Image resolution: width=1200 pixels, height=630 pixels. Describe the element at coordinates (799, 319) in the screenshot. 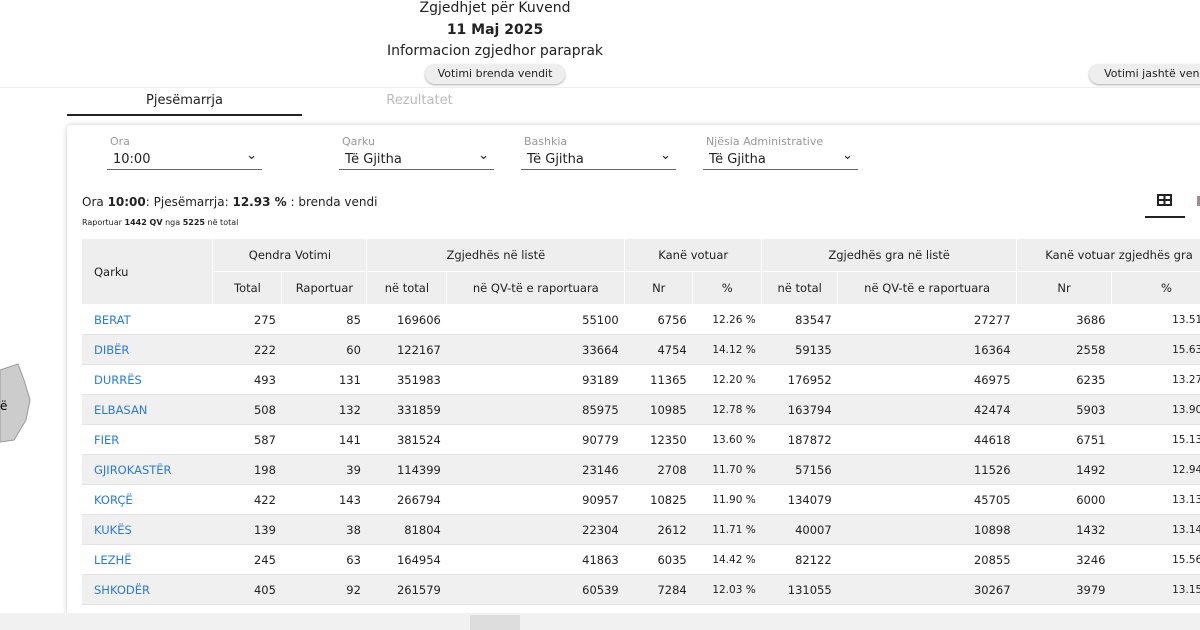

I see `table-cell: 83547` at that location.